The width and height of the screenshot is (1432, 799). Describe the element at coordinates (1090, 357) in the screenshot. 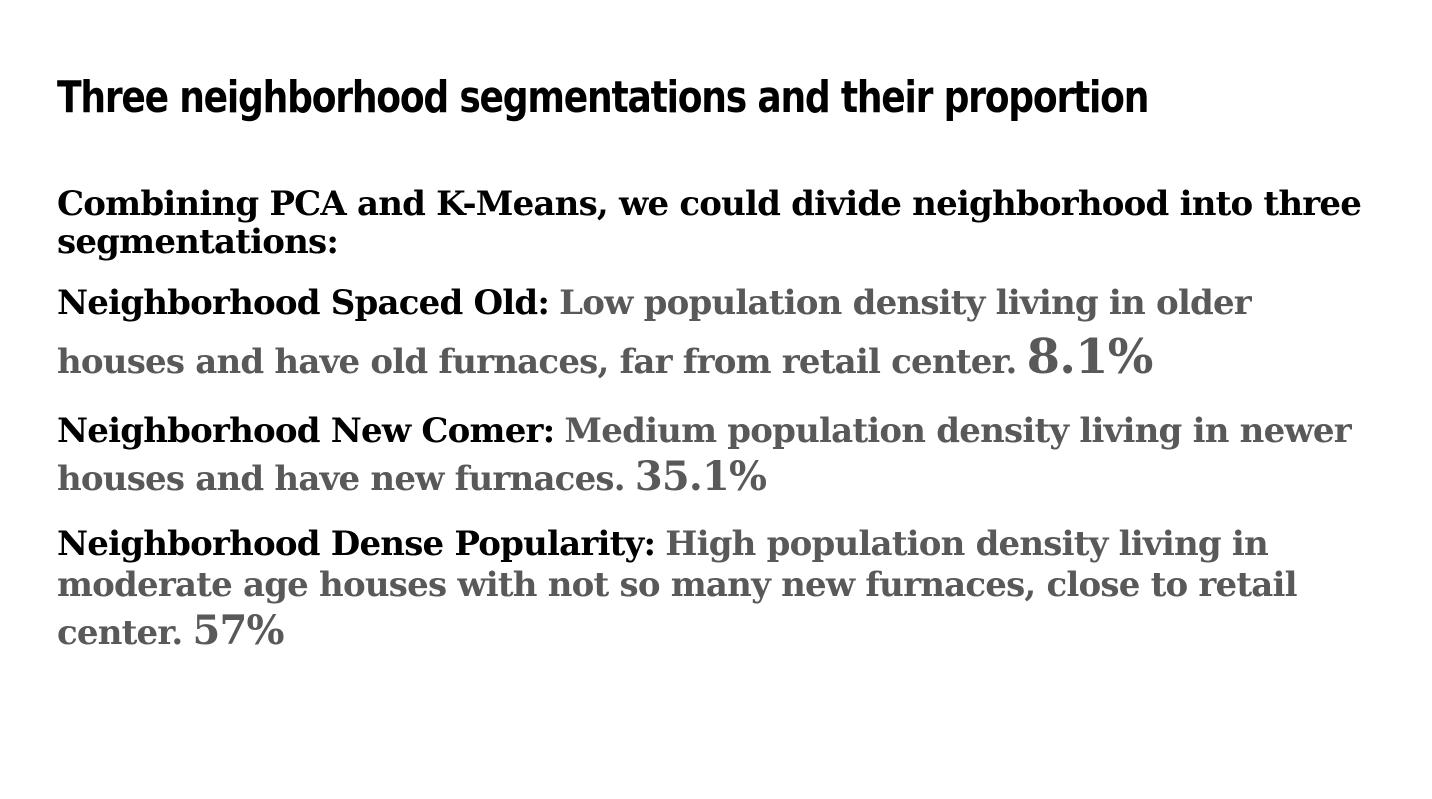

I see `segment-proportion: 8.1%` at that location.